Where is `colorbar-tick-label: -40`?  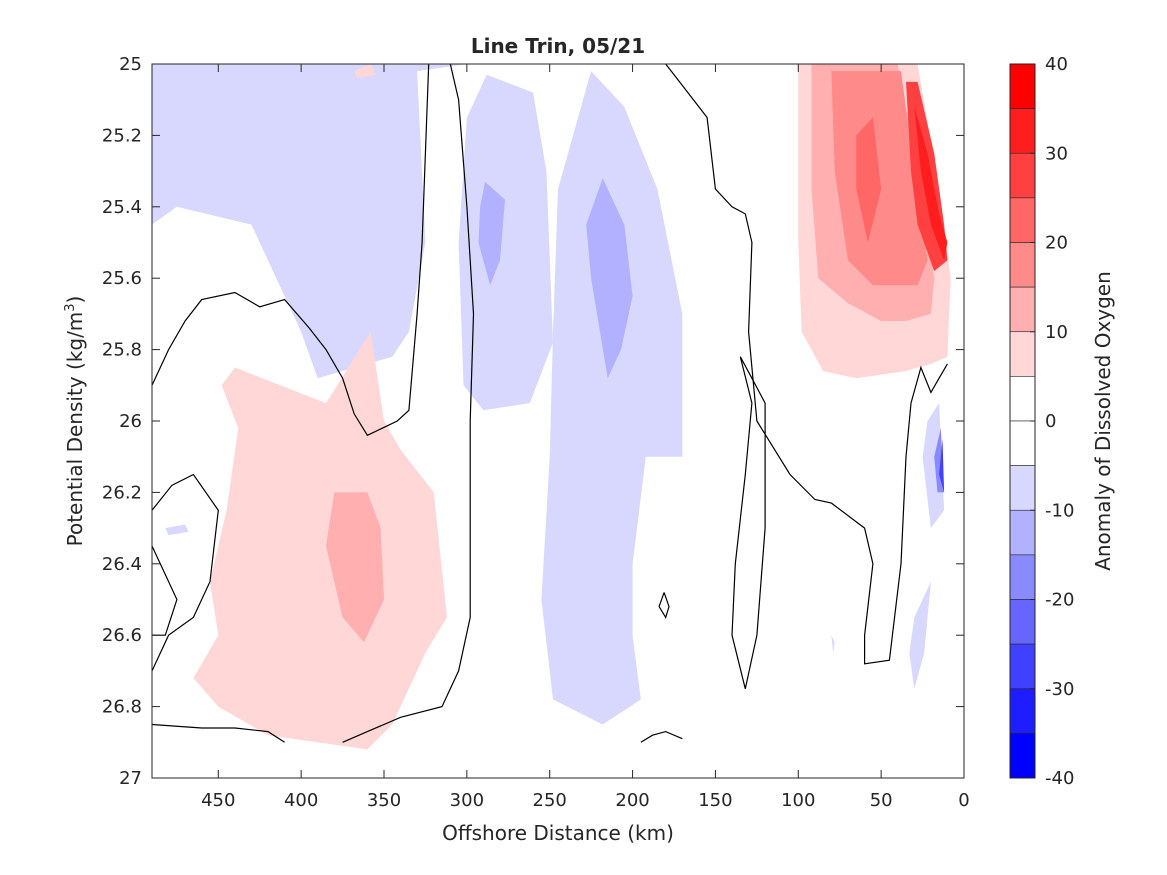 colorbar-tick-label: -40 is located at coordinates (1059, 778).